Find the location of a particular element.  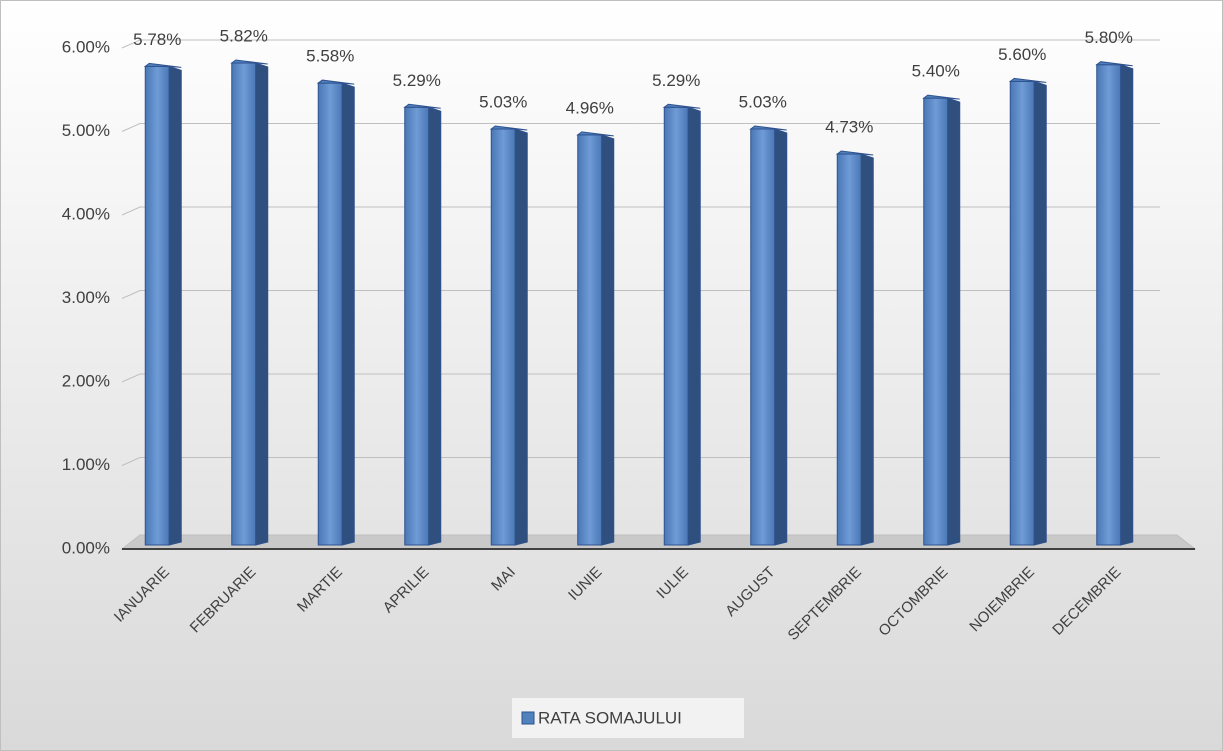

y-tick-label: 1.00% is located at coordinates (86, 464).